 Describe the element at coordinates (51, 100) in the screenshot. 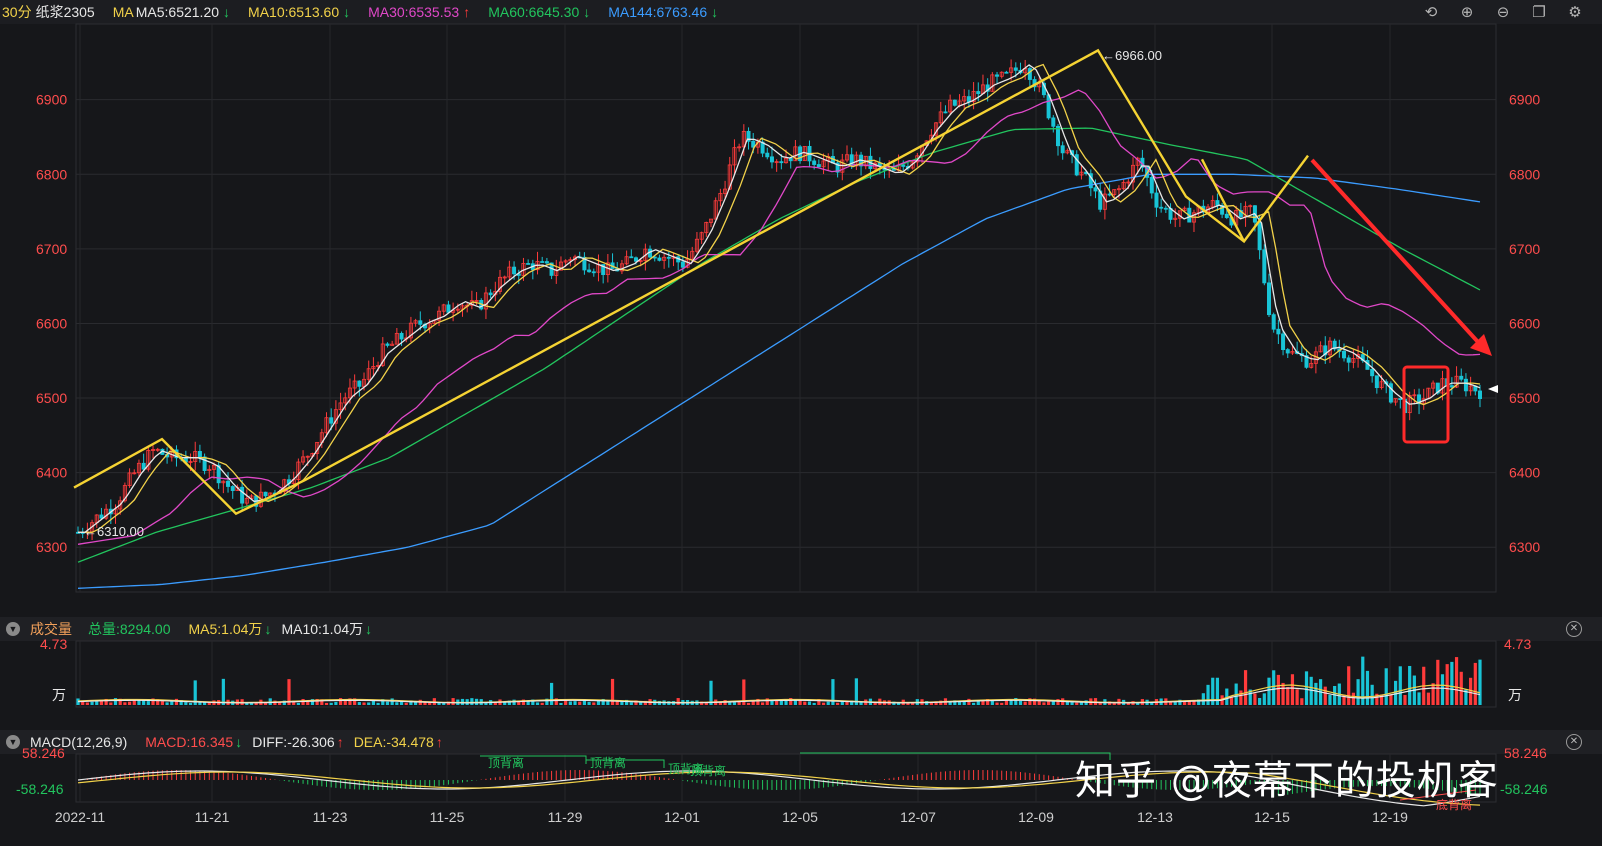

I see `y-tick-left-6: 6900` at that location.